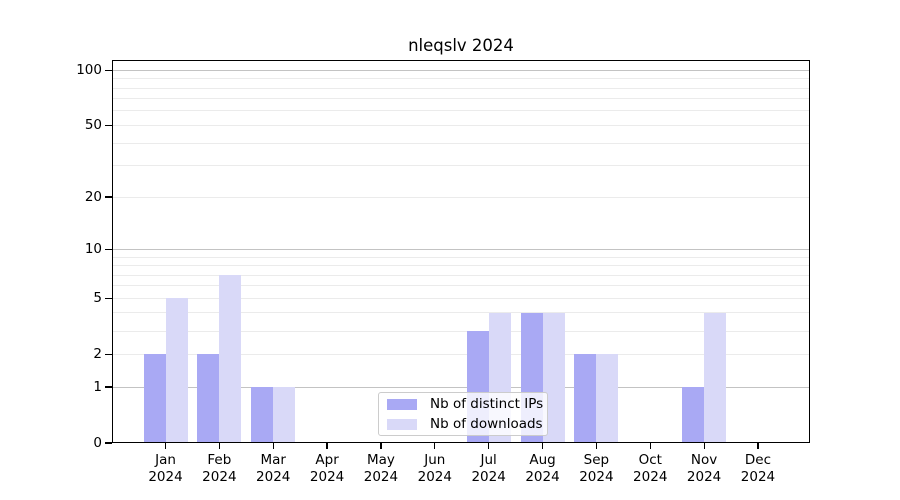  I want to click on x-tick-label: Feb 2024, so click(219, 469).